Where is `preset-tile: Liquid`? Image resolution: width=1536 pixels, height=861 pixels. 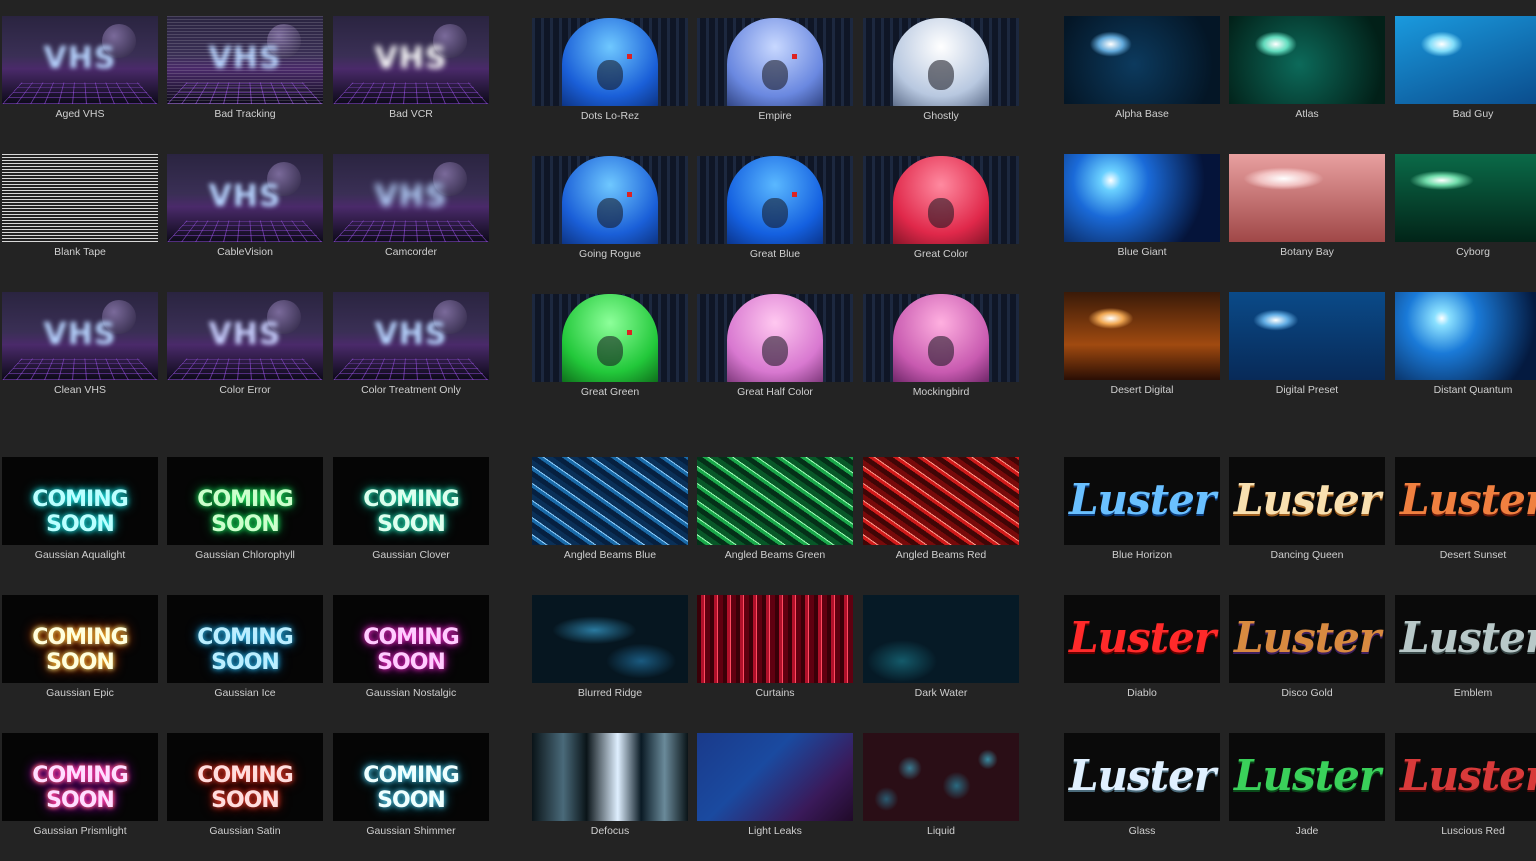 preset-tile: Liquid is located at coordinates (941, 785).